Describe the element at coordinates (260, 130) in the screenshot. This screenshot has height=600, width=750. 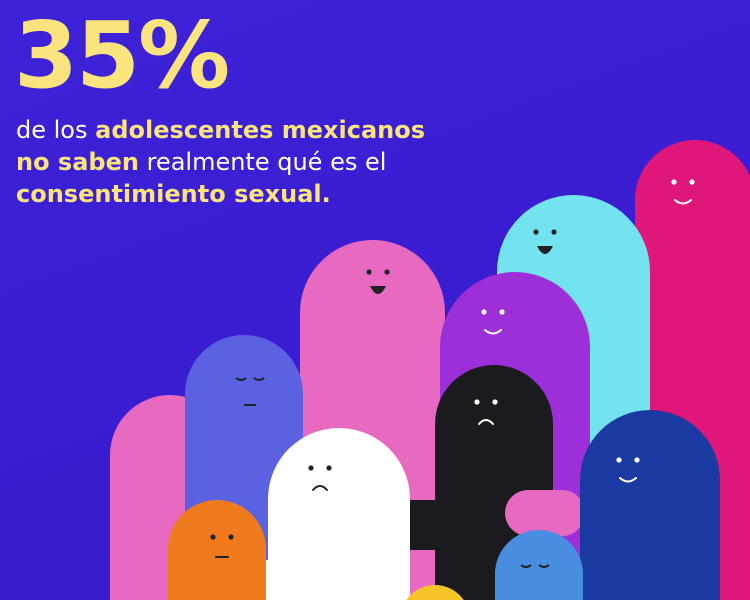
I see `highlight-text: adolescentes mexicanos` at that location.